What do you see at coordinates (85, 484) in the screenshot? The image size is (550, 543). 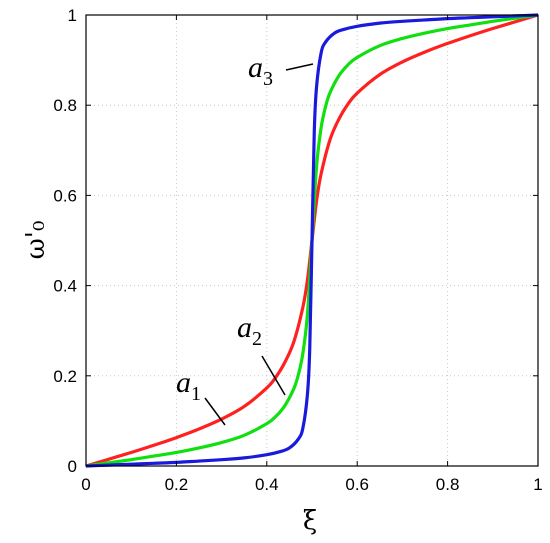 I see `x-tick-label: 0` at bounding box center [85, 484].